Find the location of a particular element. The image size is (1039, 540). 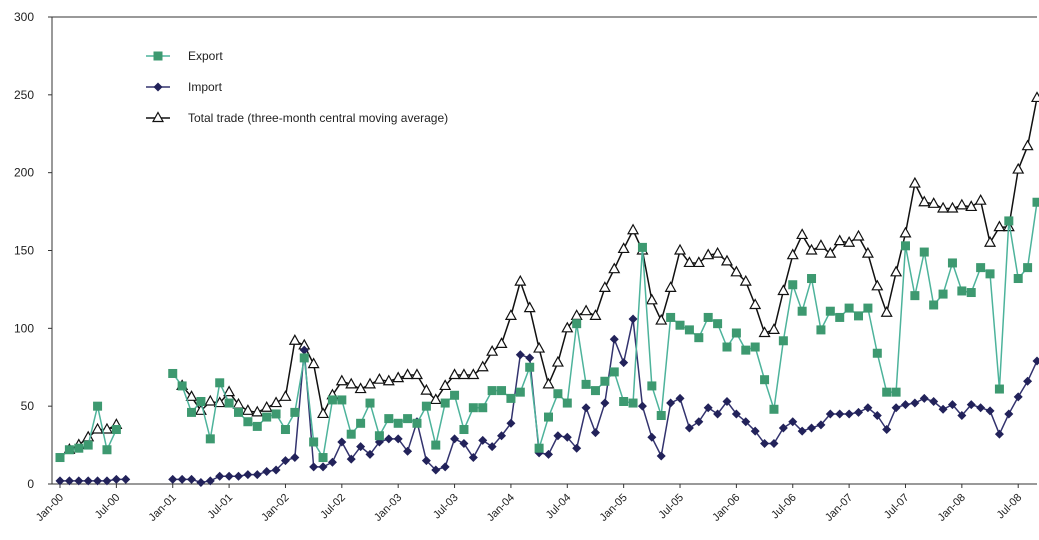

legend-label: Export is located at coordinates (205, 56).